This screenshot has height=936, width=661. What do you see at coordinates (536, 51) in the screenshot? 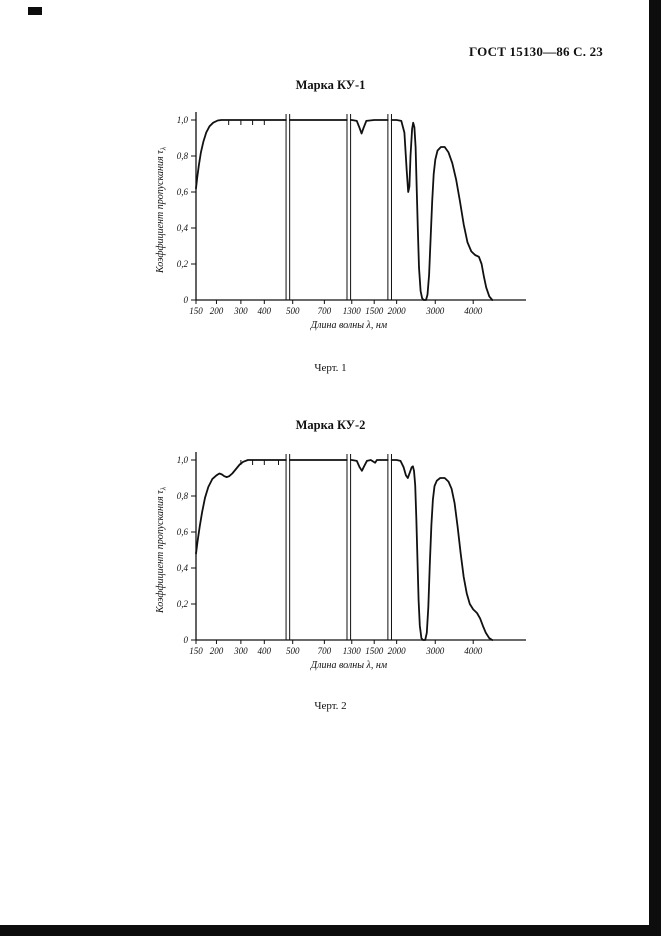
I see `page-header: ГОСТ 15130—86 С. 23` at bounding box center [536, 51].